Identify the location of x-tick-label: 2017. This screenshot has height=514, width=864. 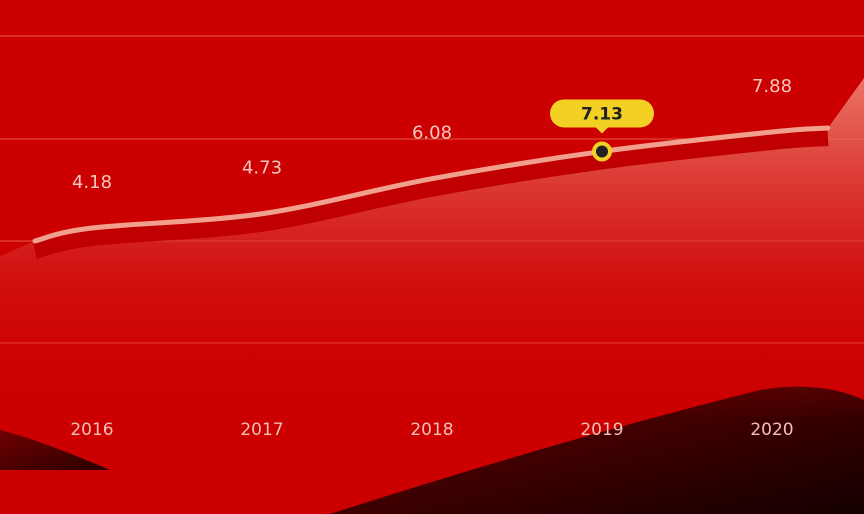
(261, 430).